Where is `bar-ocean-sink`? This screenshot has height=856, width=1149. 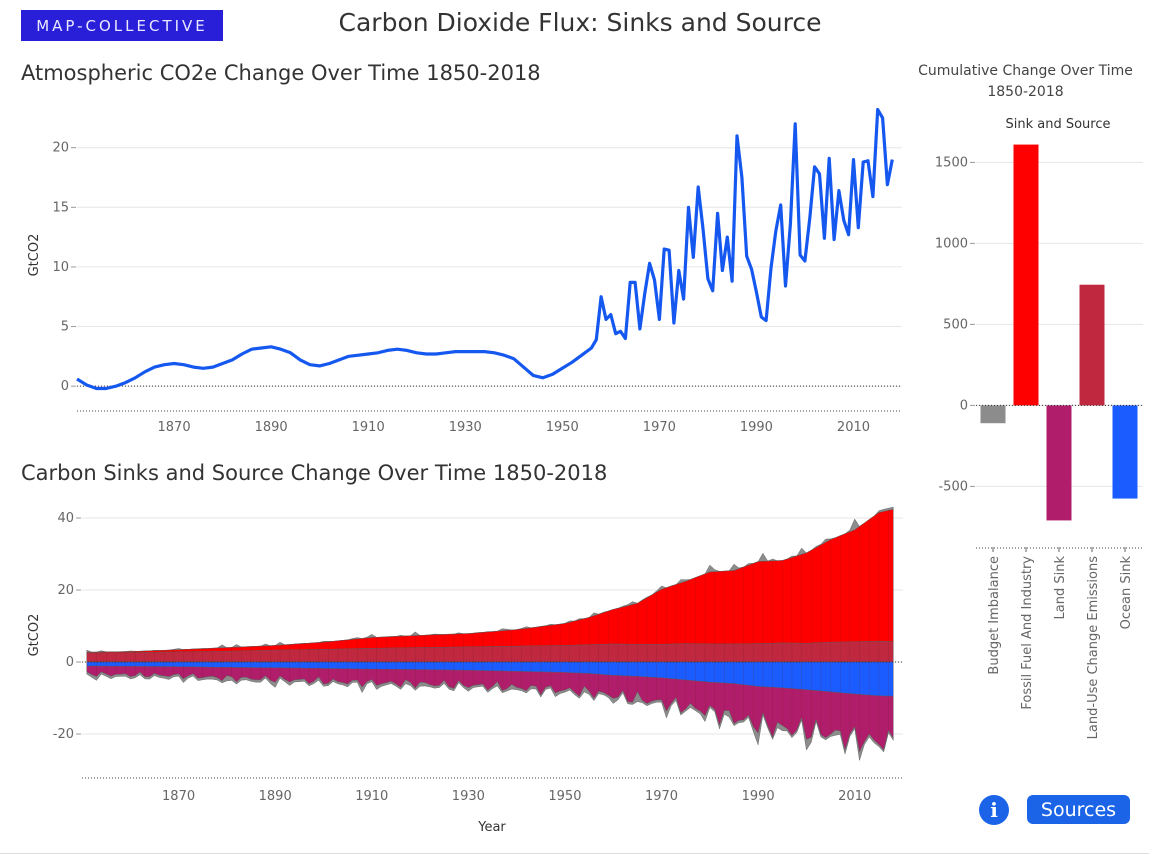
bar-ocean-sink is located at coordinates (1125, 452).